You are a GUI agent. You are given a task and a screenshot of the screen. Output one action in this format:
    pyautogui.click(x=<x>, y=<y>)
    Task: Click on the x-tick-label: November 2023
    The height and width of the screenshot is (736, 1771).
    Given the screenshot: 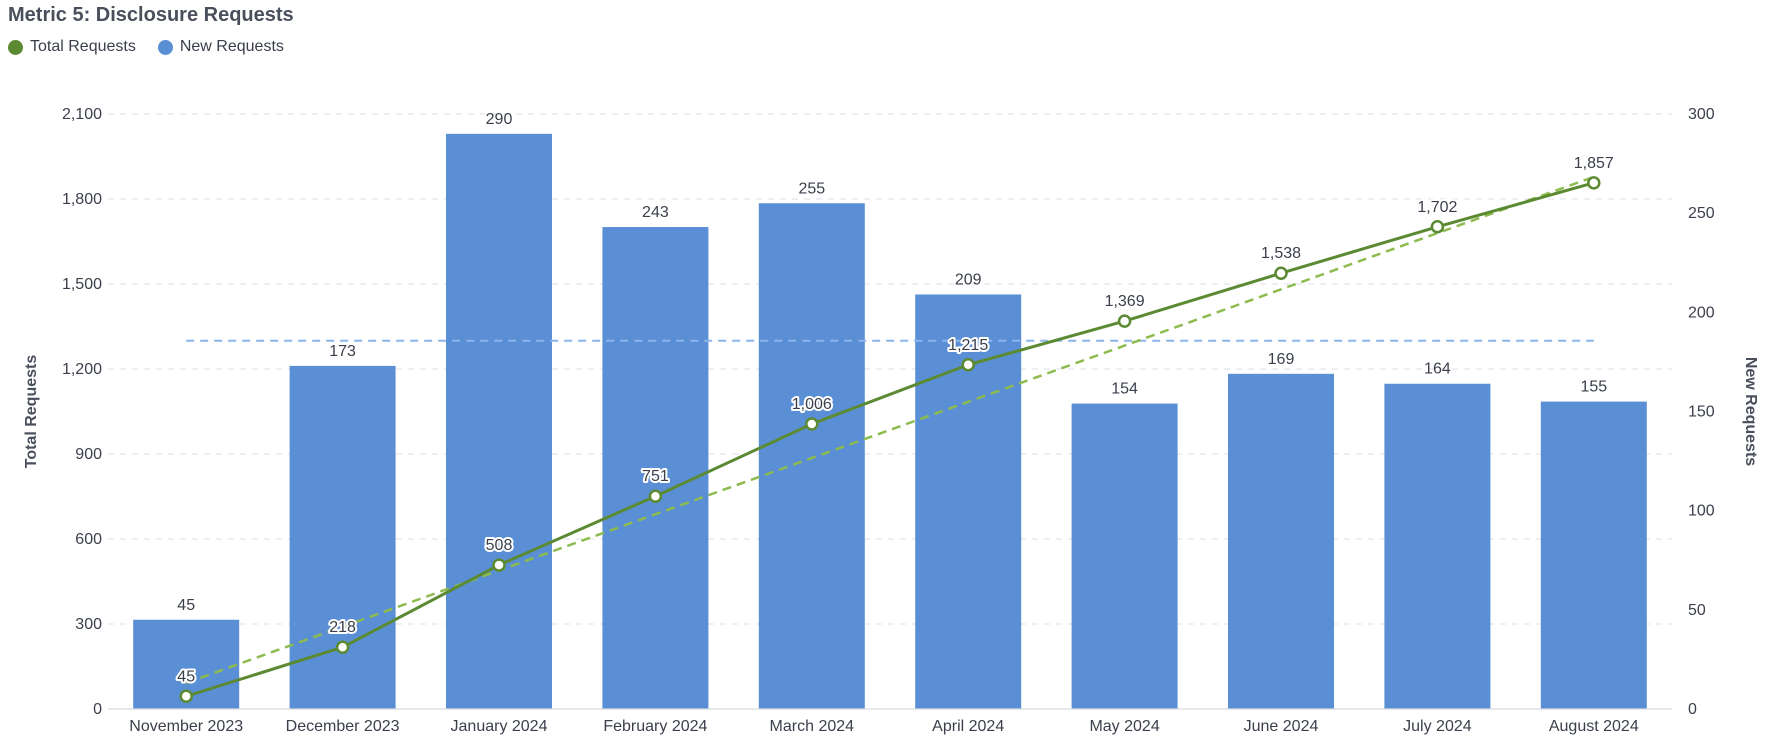 What is the action you would take?
    pyautogui.click(x=186, y=726)
    